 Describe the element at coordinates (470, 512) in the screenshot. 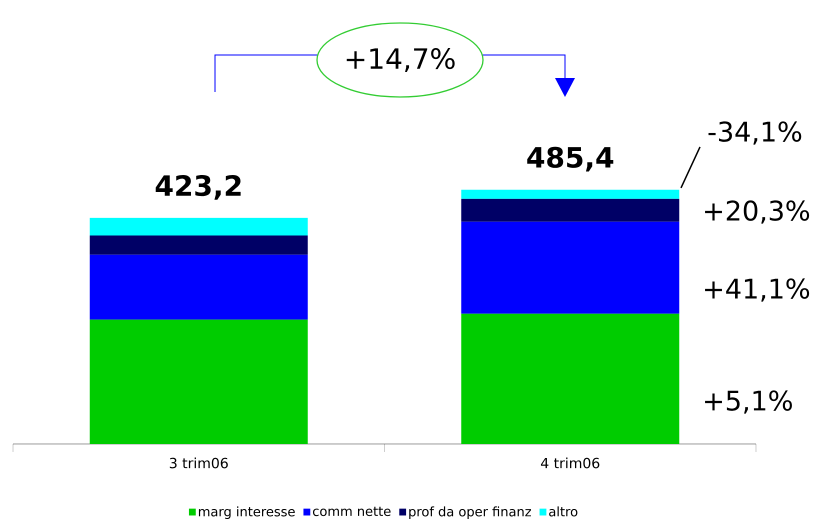

I see `legend-label: prof da oper finanz` at that location.